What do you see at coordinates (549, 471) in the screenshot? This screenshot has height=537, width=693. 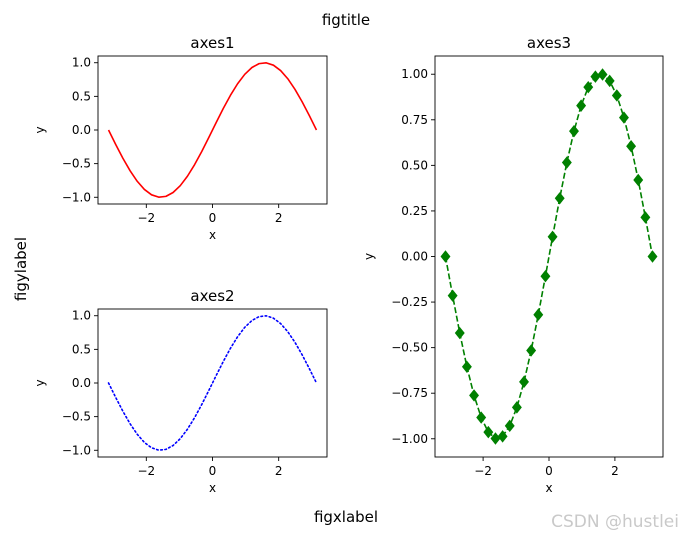 I see `axes3-xtick-label: 0` at bounding box center [549, 471].